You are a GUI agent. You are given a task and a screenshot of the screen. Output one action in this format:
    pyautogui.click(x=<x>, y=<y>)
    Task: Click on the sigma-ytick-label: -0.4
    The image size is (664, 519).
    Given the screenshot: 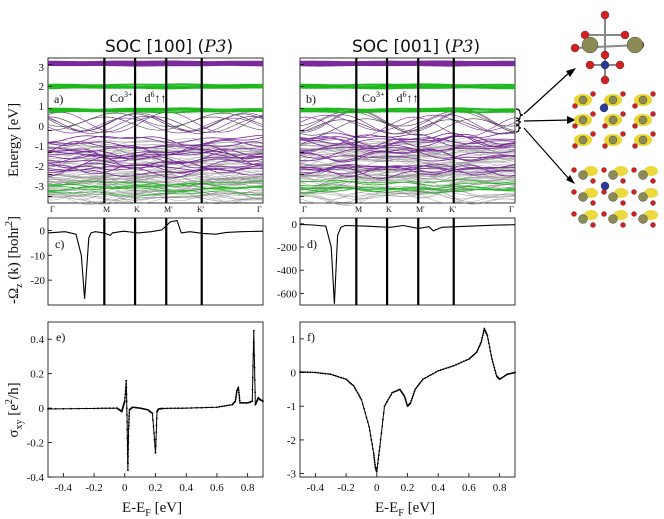 What is the action you would take?
    pyautogui.click(x=36, y=478)
    